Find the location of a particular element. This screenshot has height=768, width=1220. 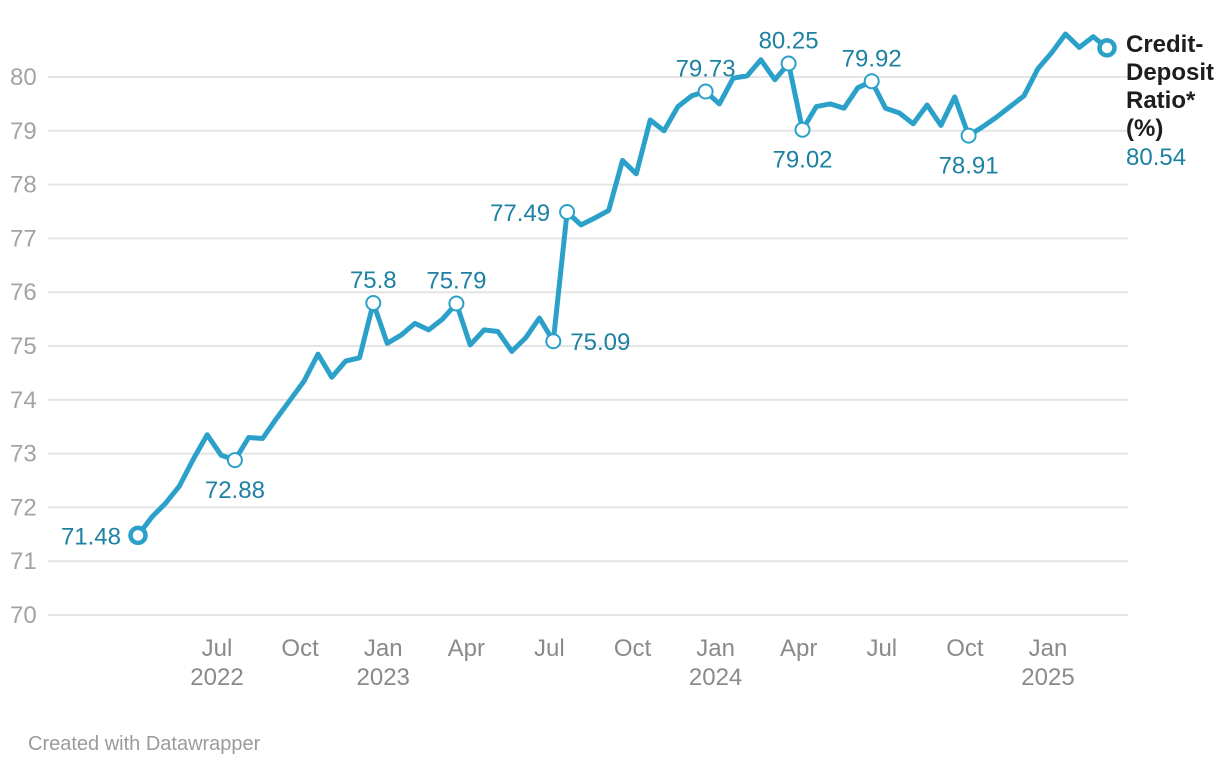

series-legend-latest-value: 80.54 is located at coordinates (1156, 157).